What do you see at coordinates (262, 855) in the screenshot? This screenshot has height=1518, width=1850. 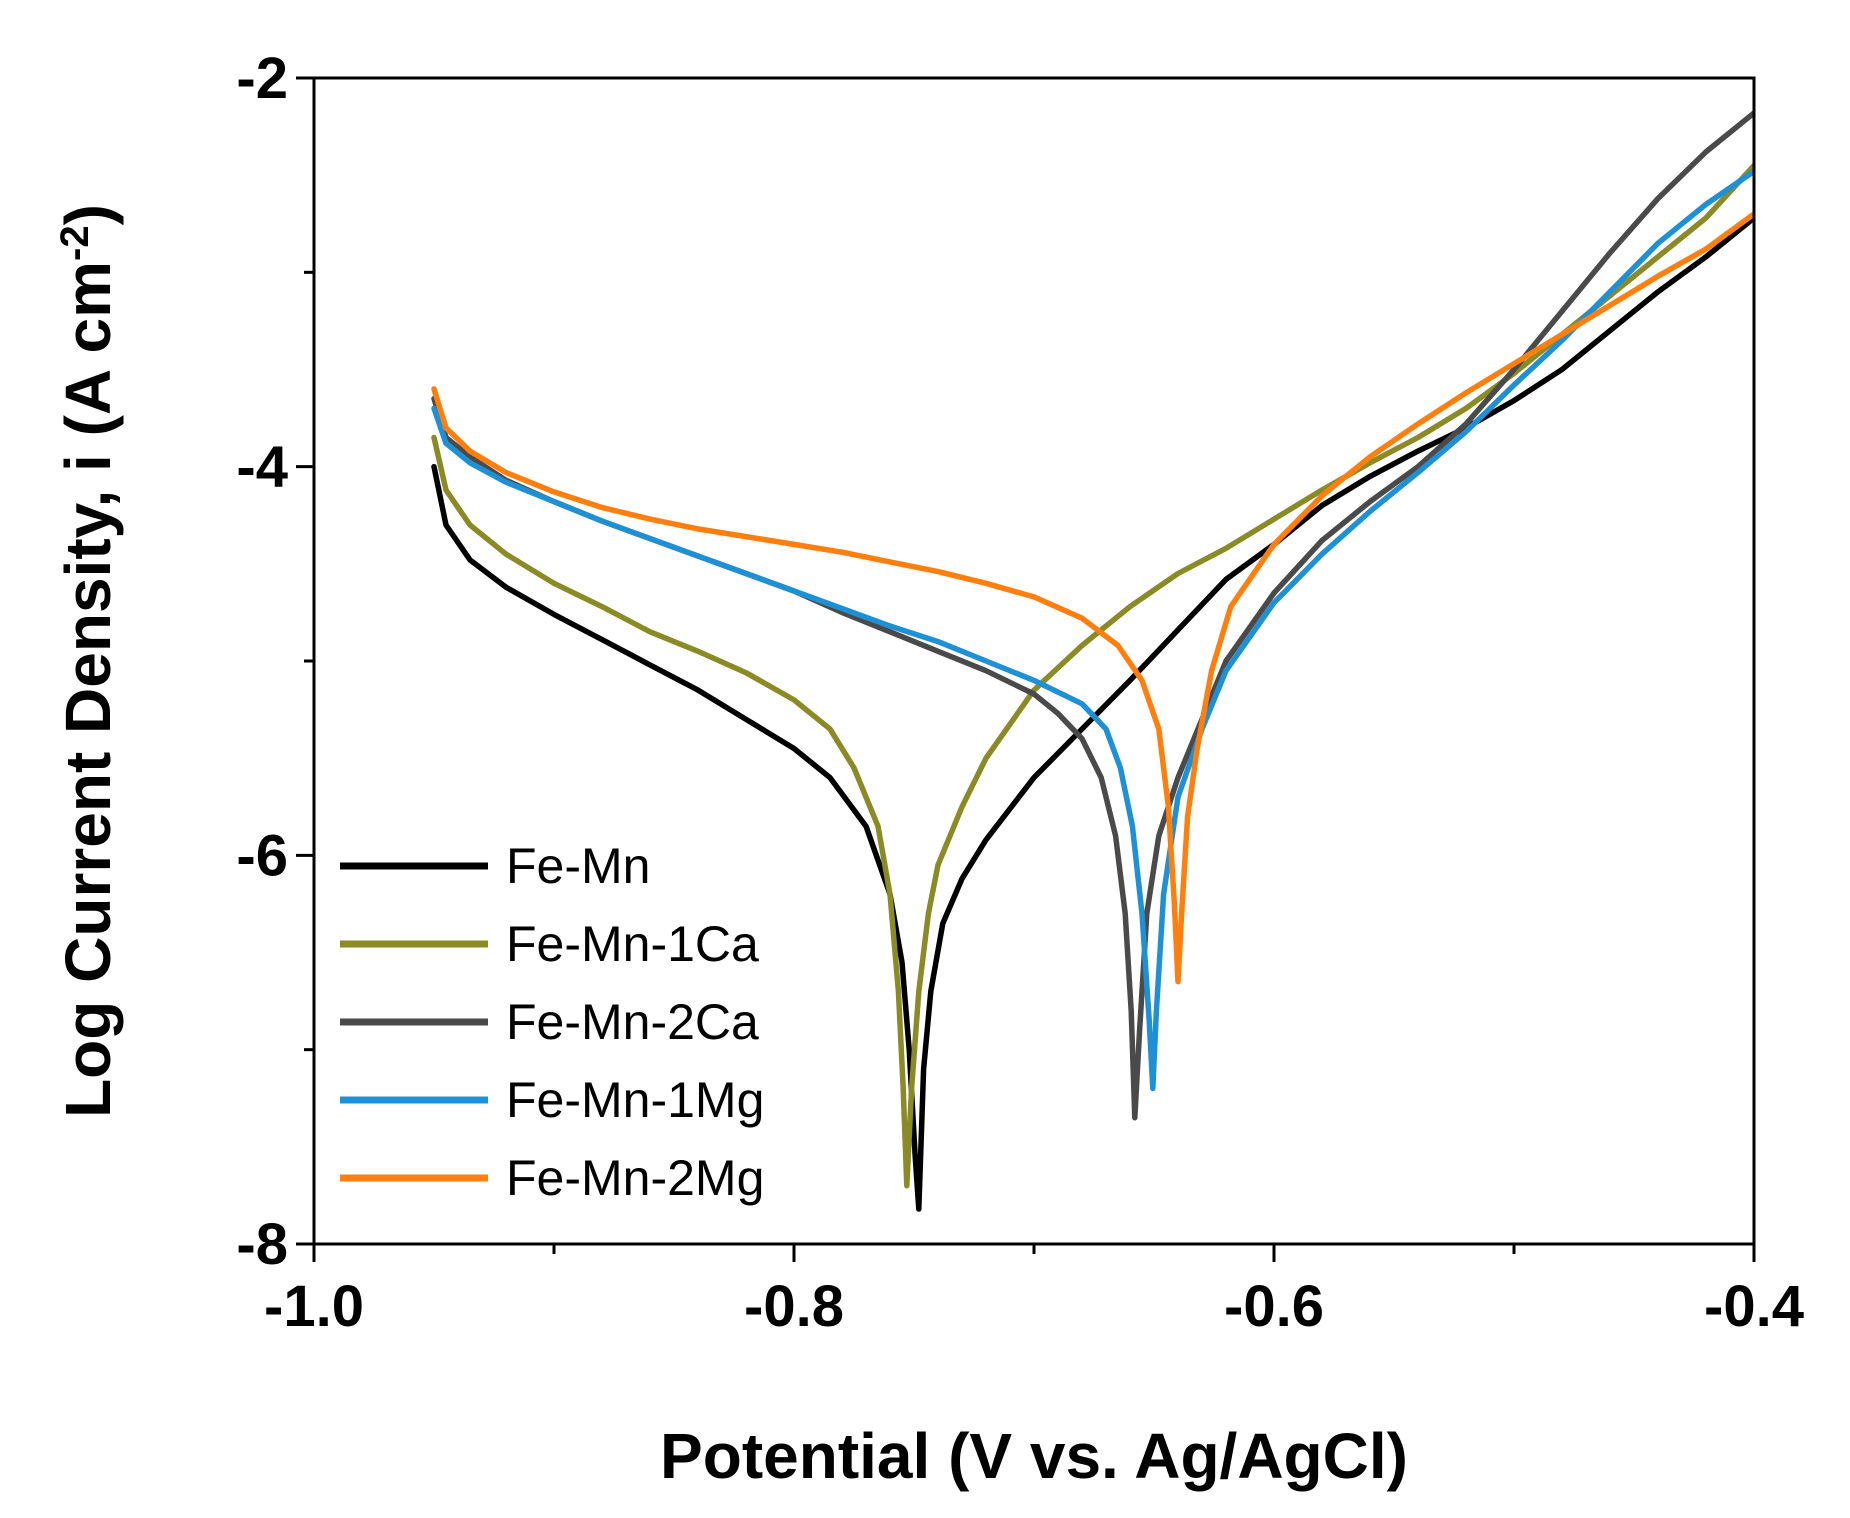 I see `y-tick-label: -6` at bounding box center [262, 855].